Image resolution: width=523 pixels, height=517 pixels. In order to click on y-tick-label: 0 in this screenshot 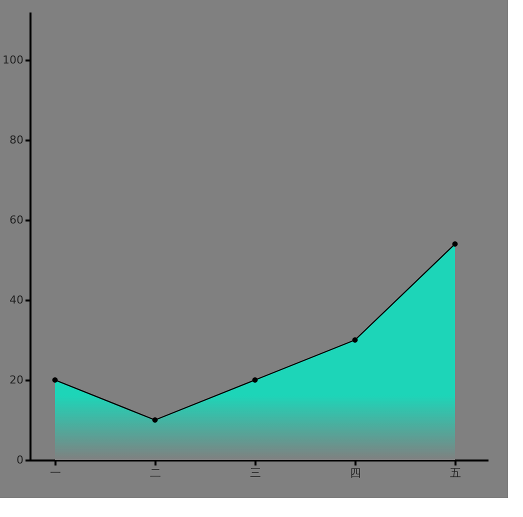, I will do `click(20, 460)`.